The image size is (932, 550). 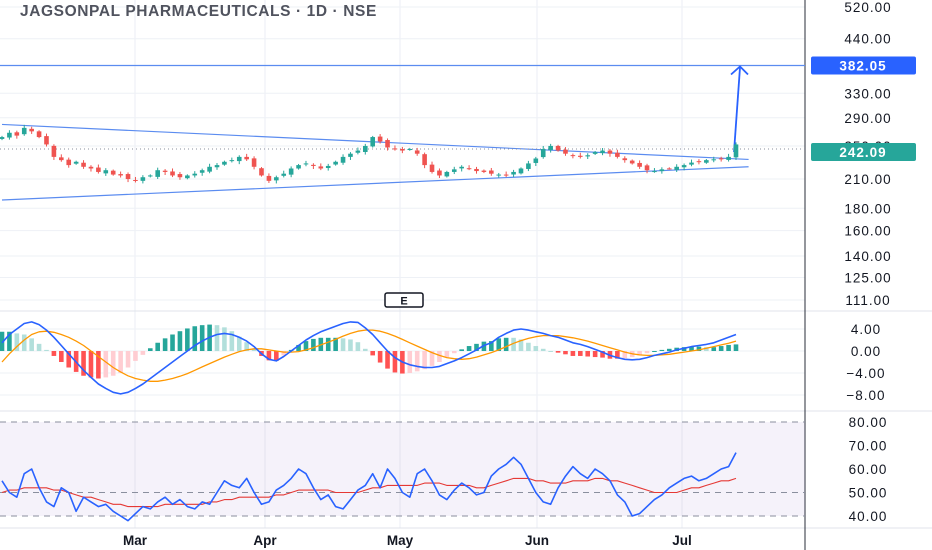 I want to click on rsi-layer, so click(x=369, y=487).